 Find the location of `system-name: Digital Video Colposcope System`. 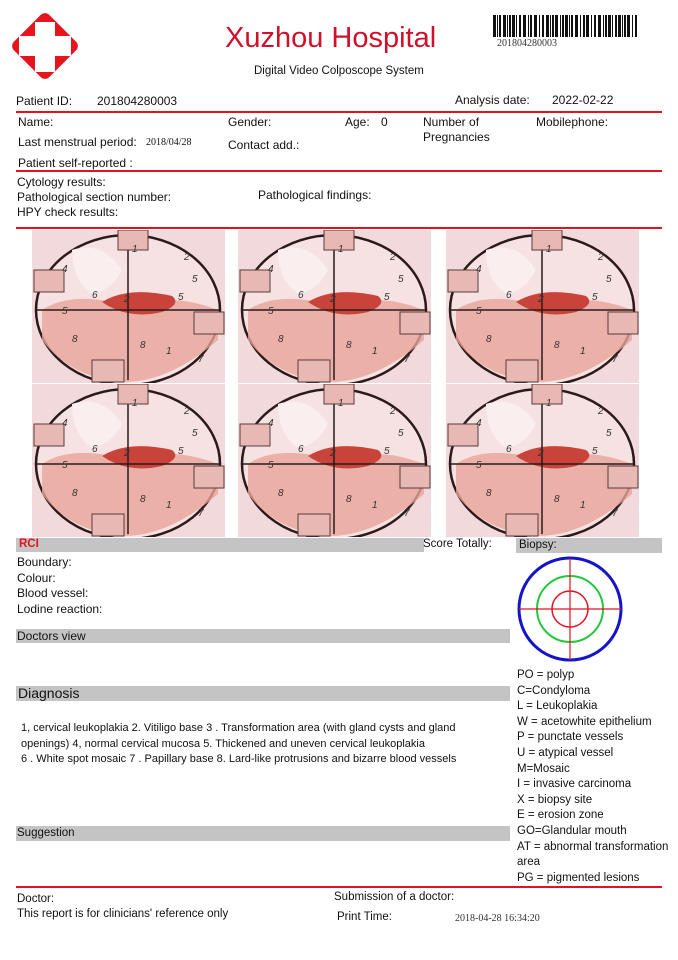

system-name: Digital Video Colposcope System is located at coordinates (339, 71).